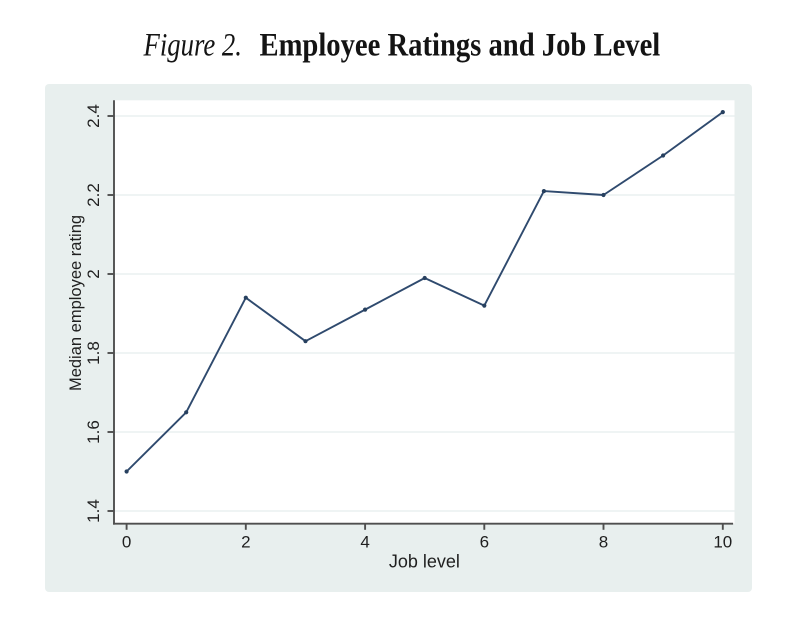  What do you see at coordinates (93, 116) in the screenshot?
I see `svg-text: 2.4` at bounding box center [93, 116].